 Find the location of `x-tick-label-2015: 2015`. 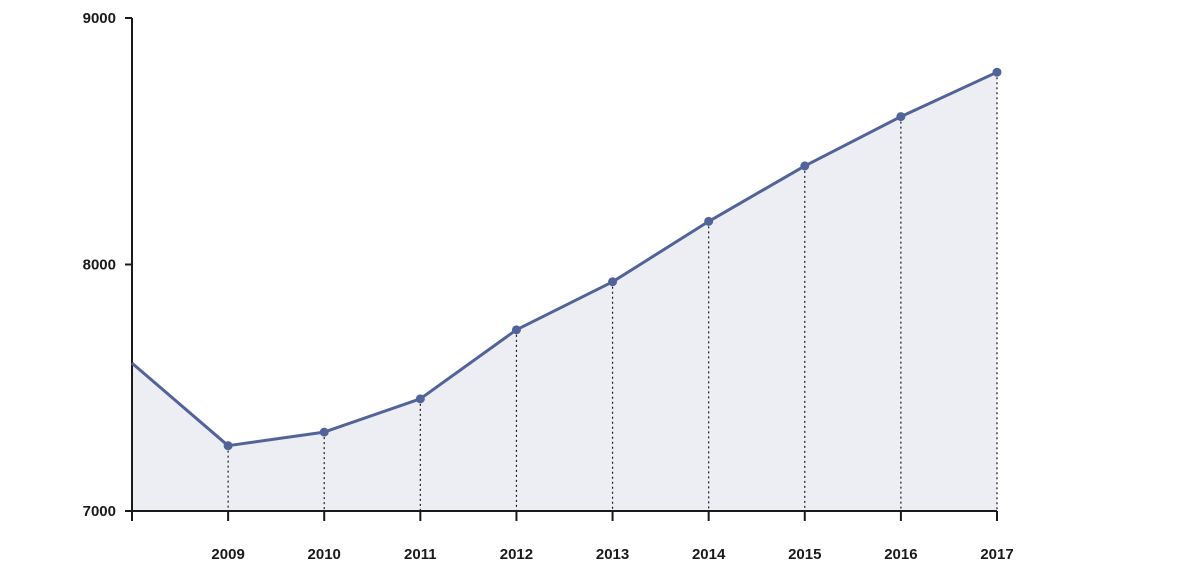

x-tick-label-2015: 2015 is located at coordinates (804, 554).